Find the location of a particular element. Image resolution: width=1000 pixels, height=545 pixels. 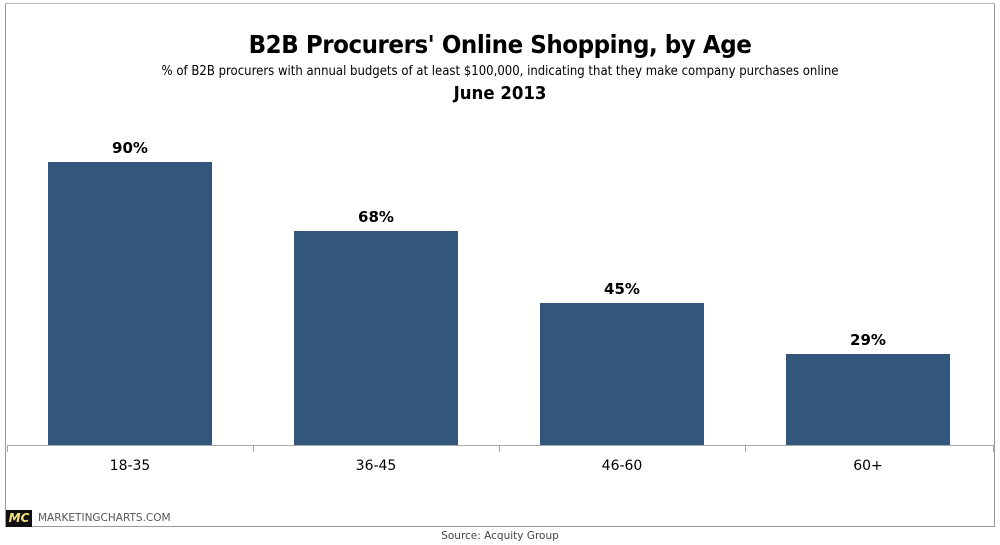

x-category-label: 60+ is located at coordinates (868, 466).